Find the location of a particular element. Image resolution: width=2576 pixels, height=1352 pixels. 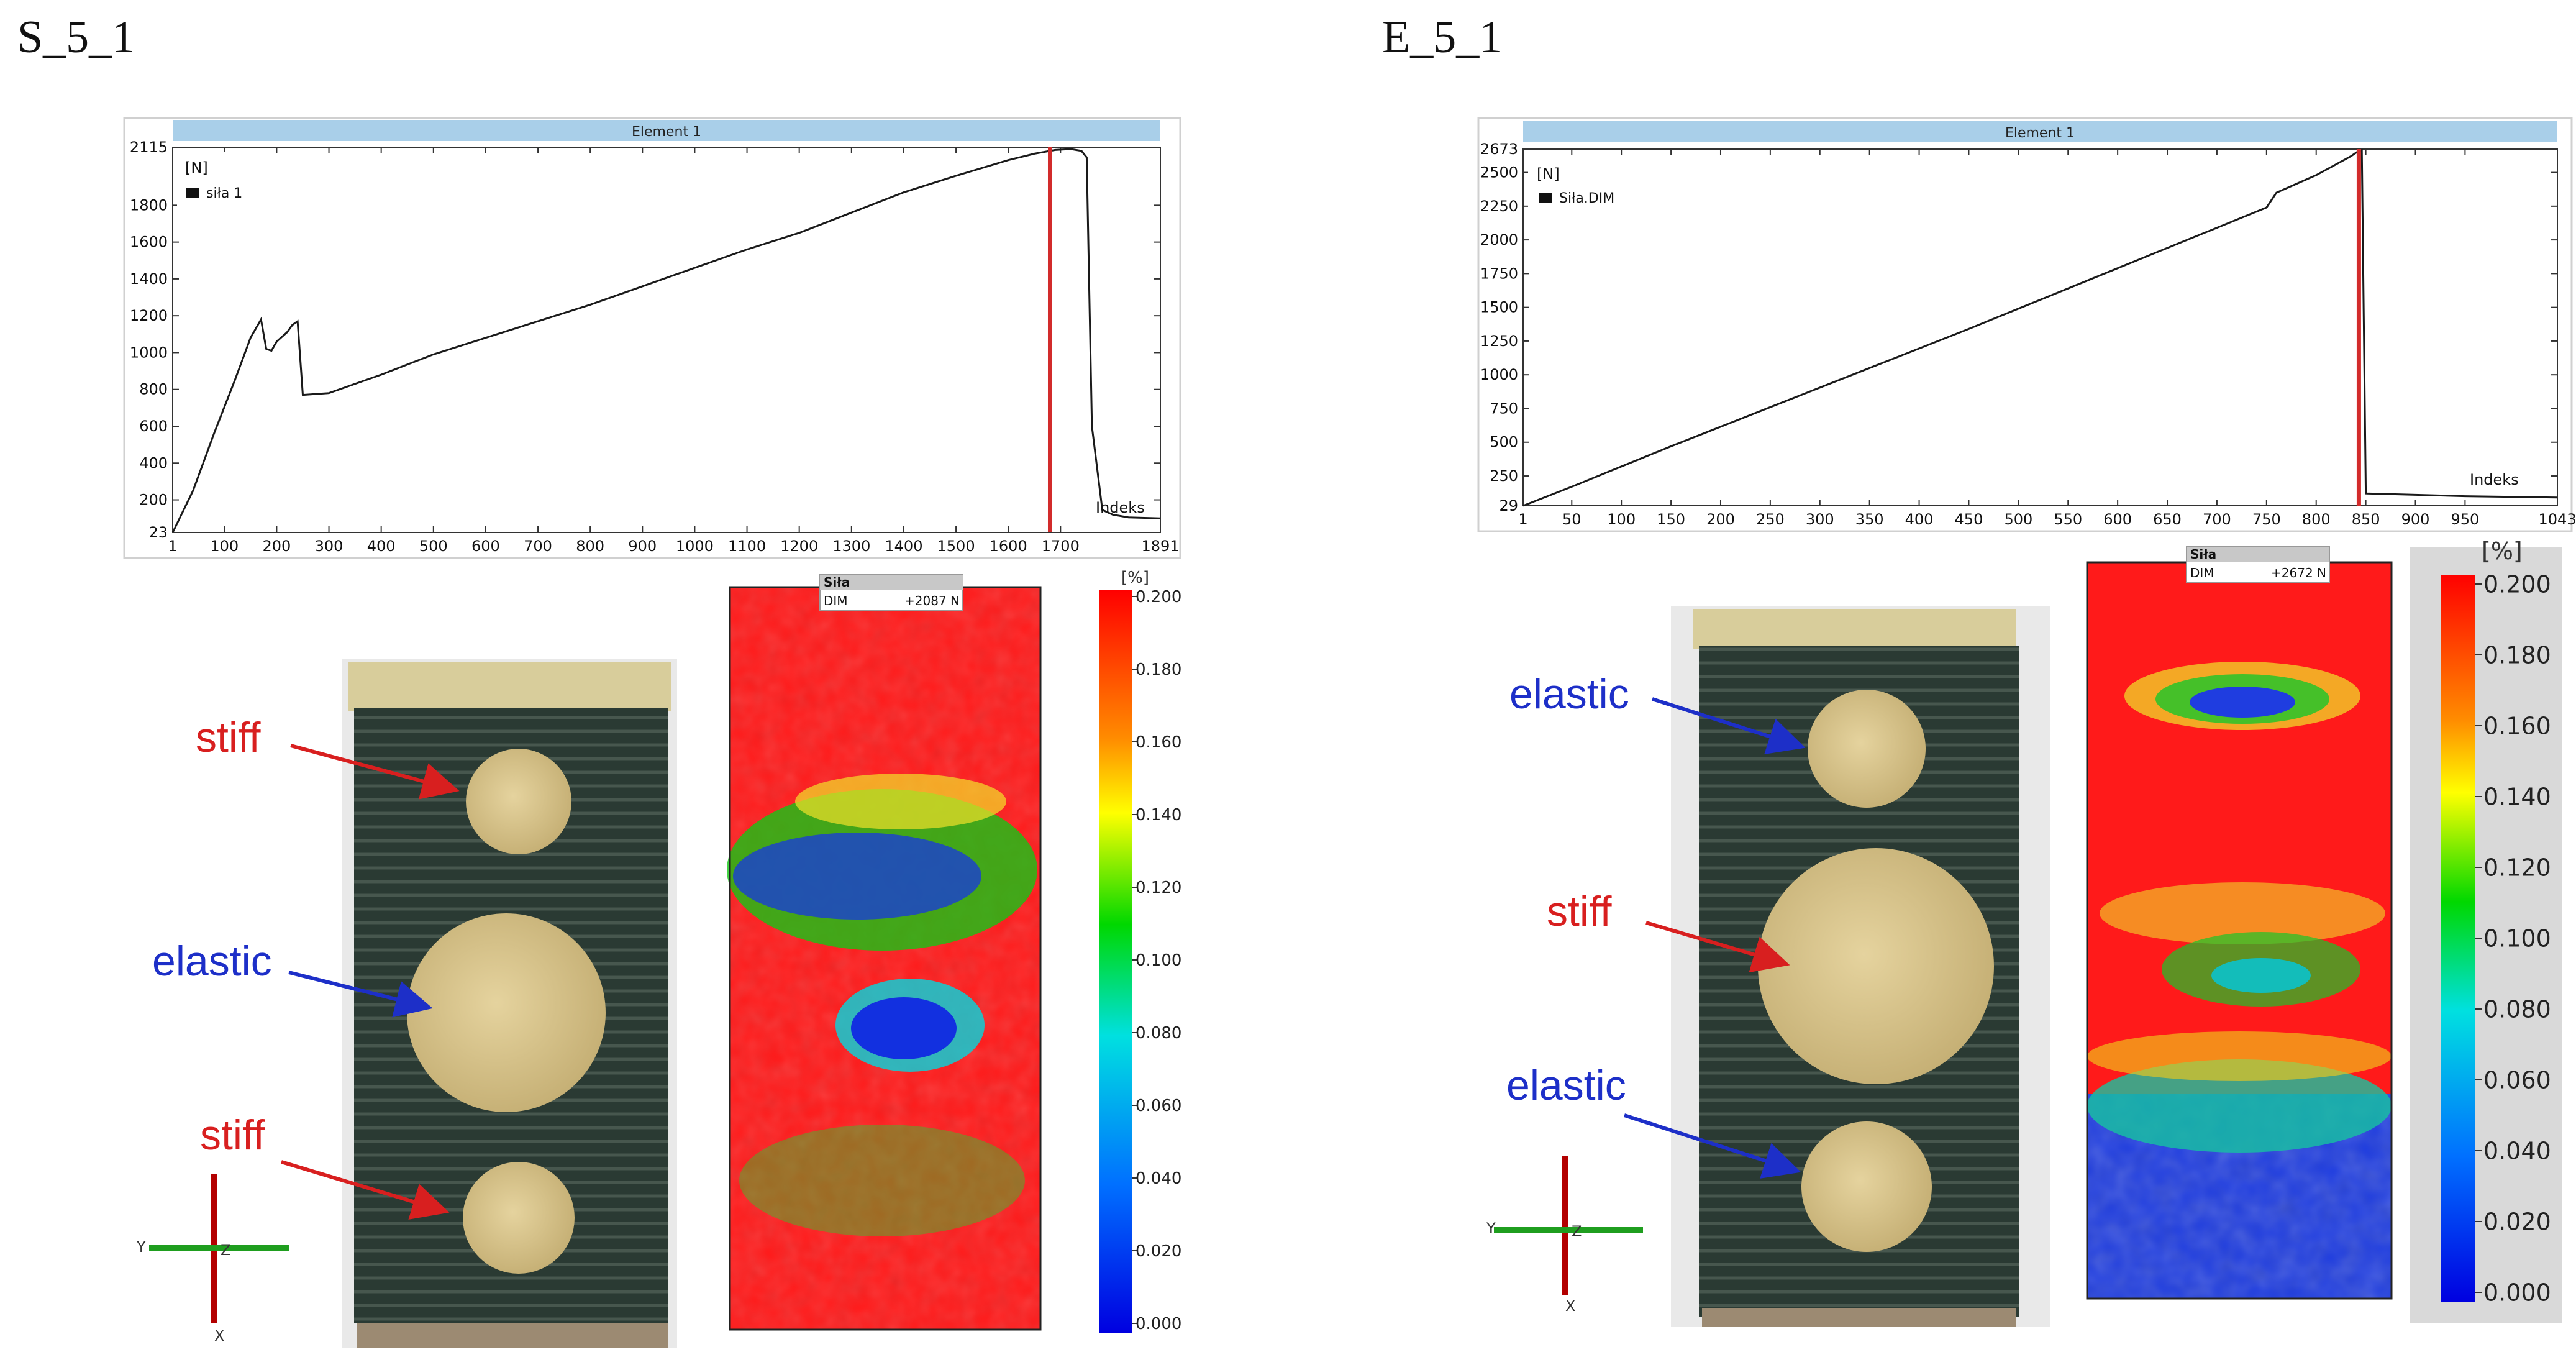

right-colorbar-tick-label: 0.060 is located at coordinates (2517, 1080).